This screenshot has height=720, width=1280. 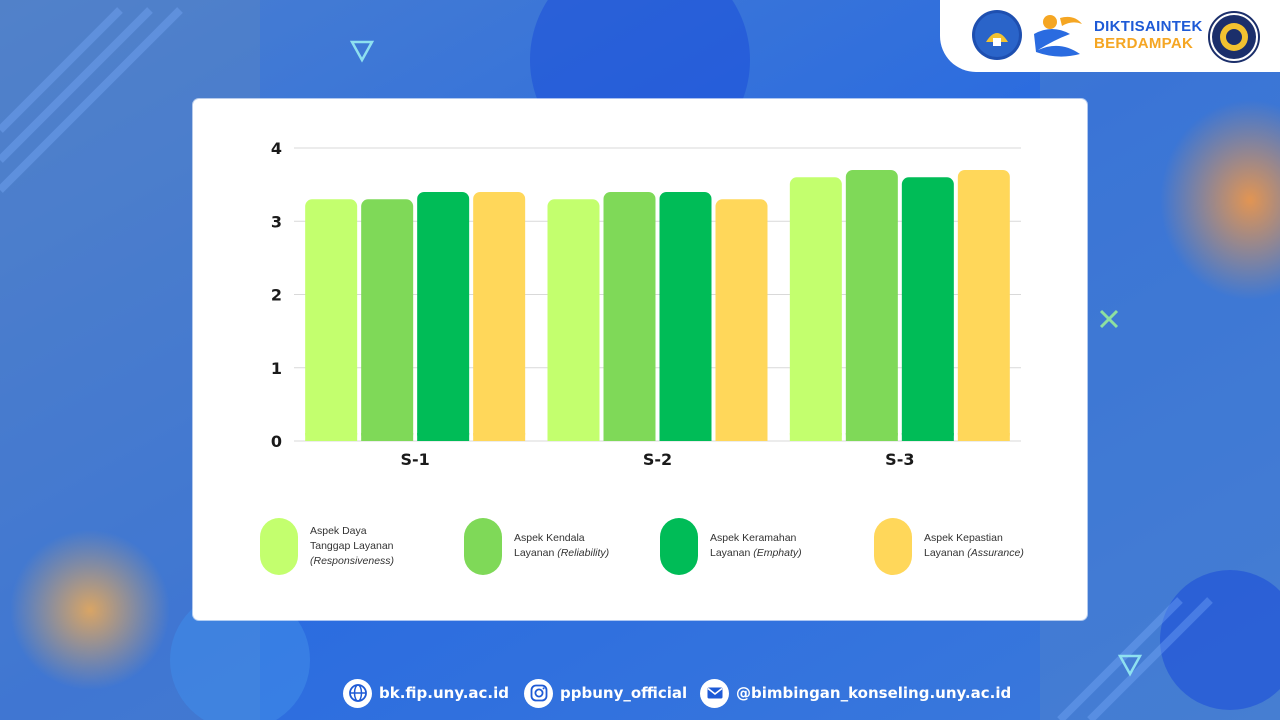 I want to click on legend-item-emphaty: Aspek Keramahan Layanan (Emphaty), so click(x=731, y=546).